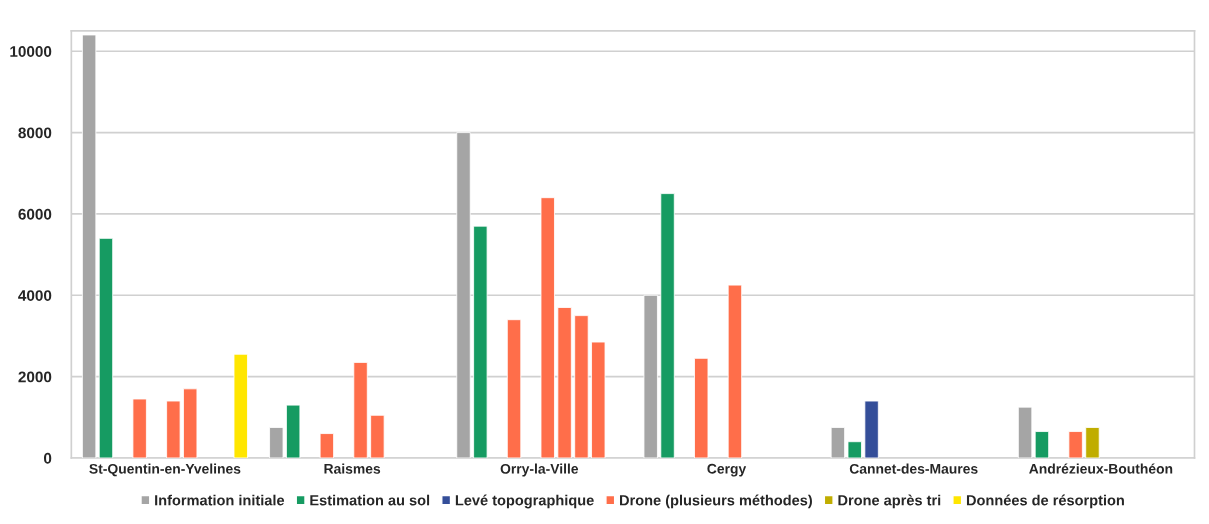 The image size is (1209, 524). Describe the element at coordinates (889, 501) in the screenshot. I see `legend-label: Drone après tri` at that location.